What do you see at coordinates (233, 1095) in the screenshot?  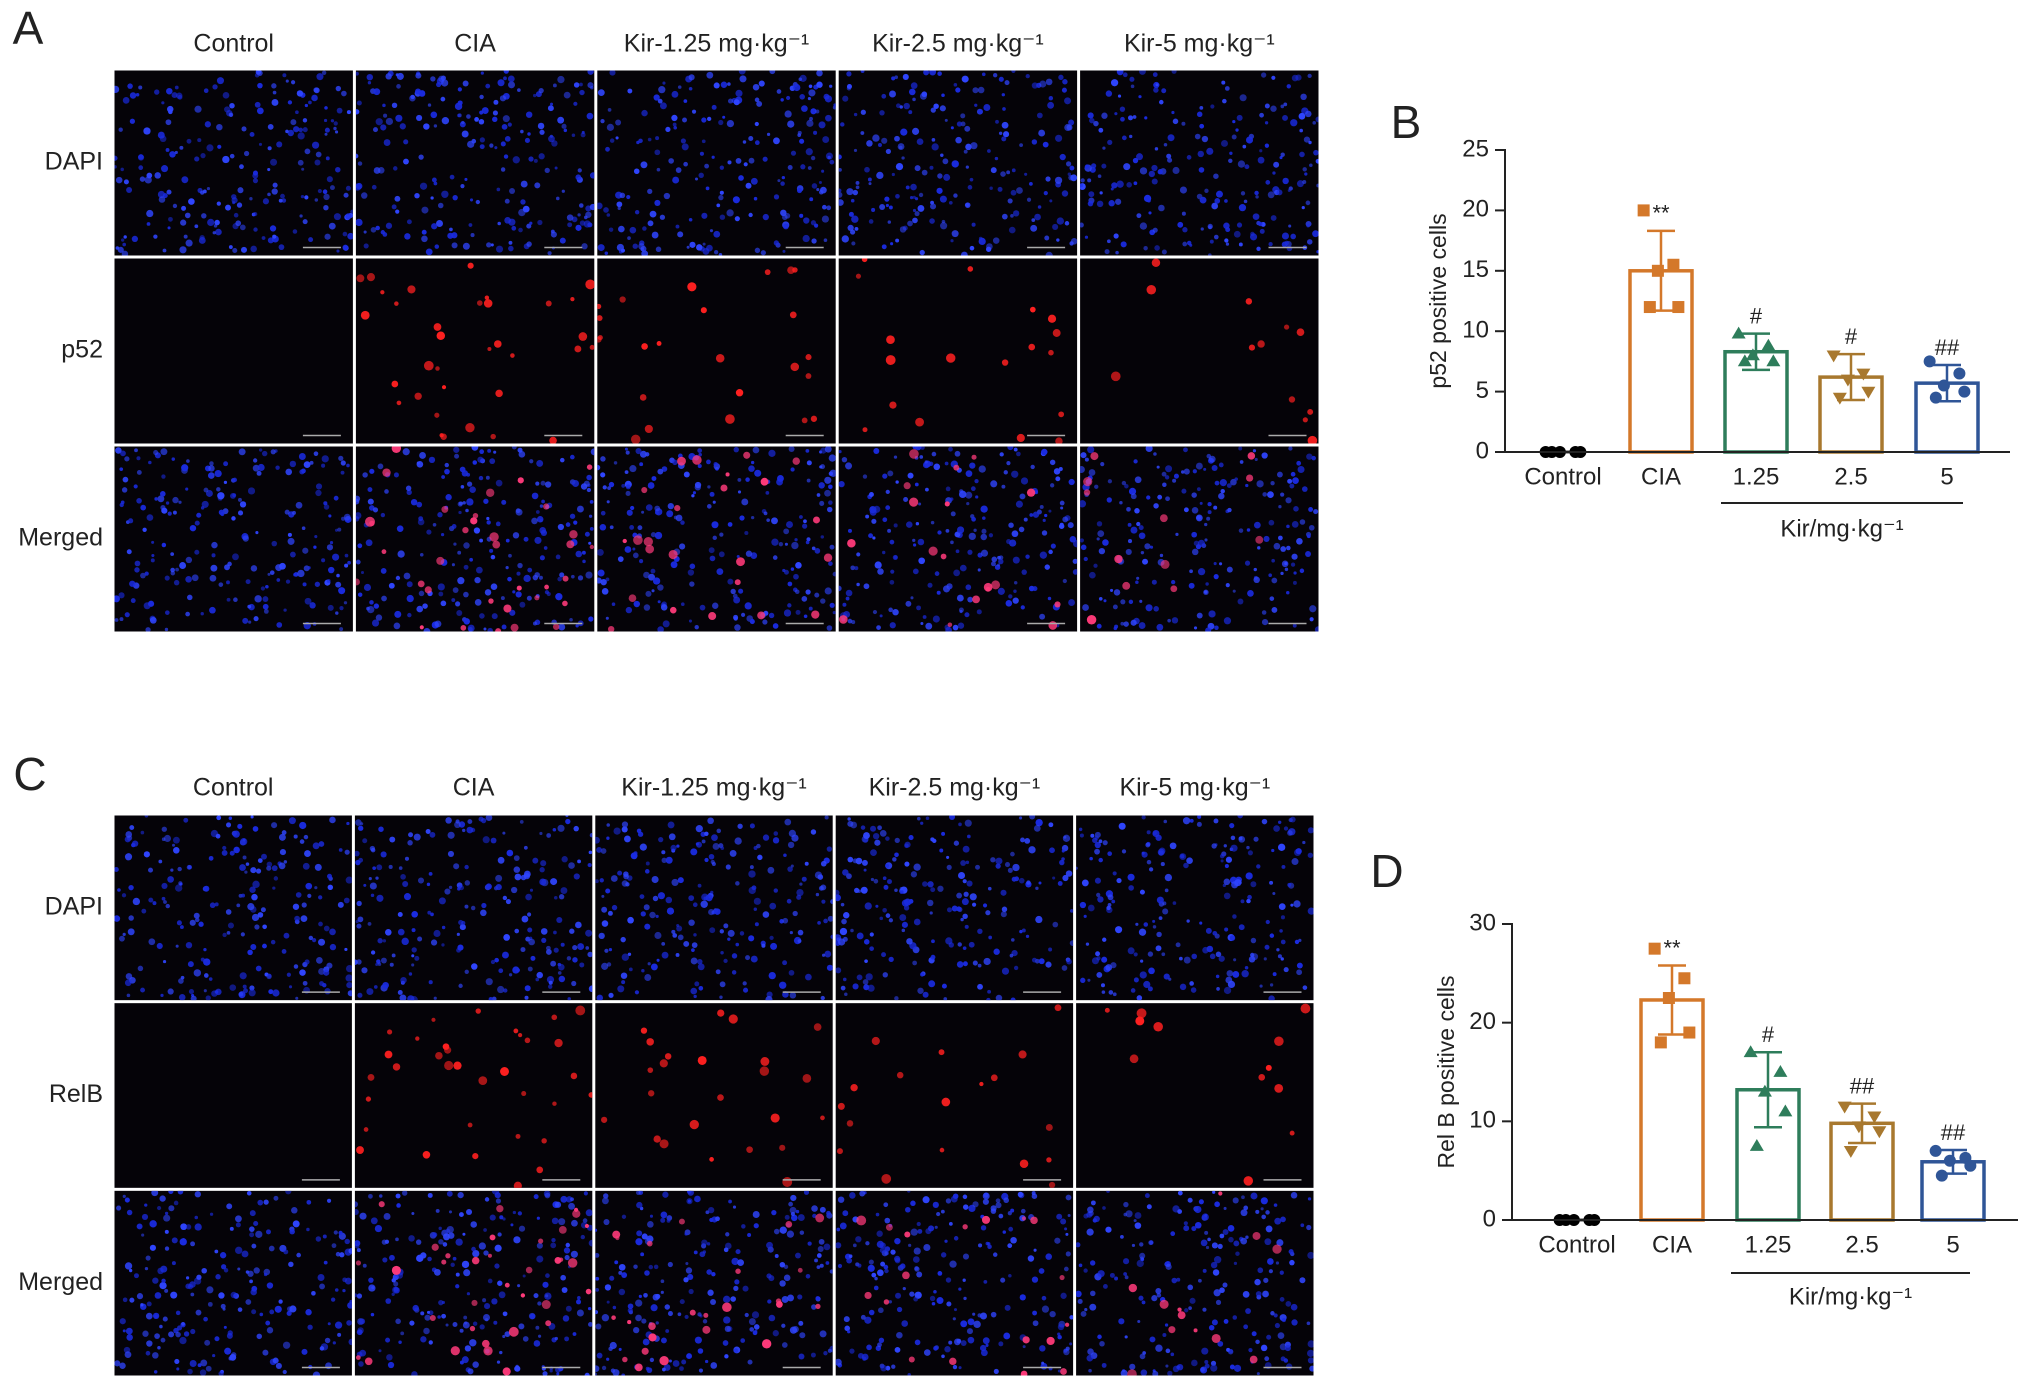 I see `micrograph` at bounding box center [233, 1095].